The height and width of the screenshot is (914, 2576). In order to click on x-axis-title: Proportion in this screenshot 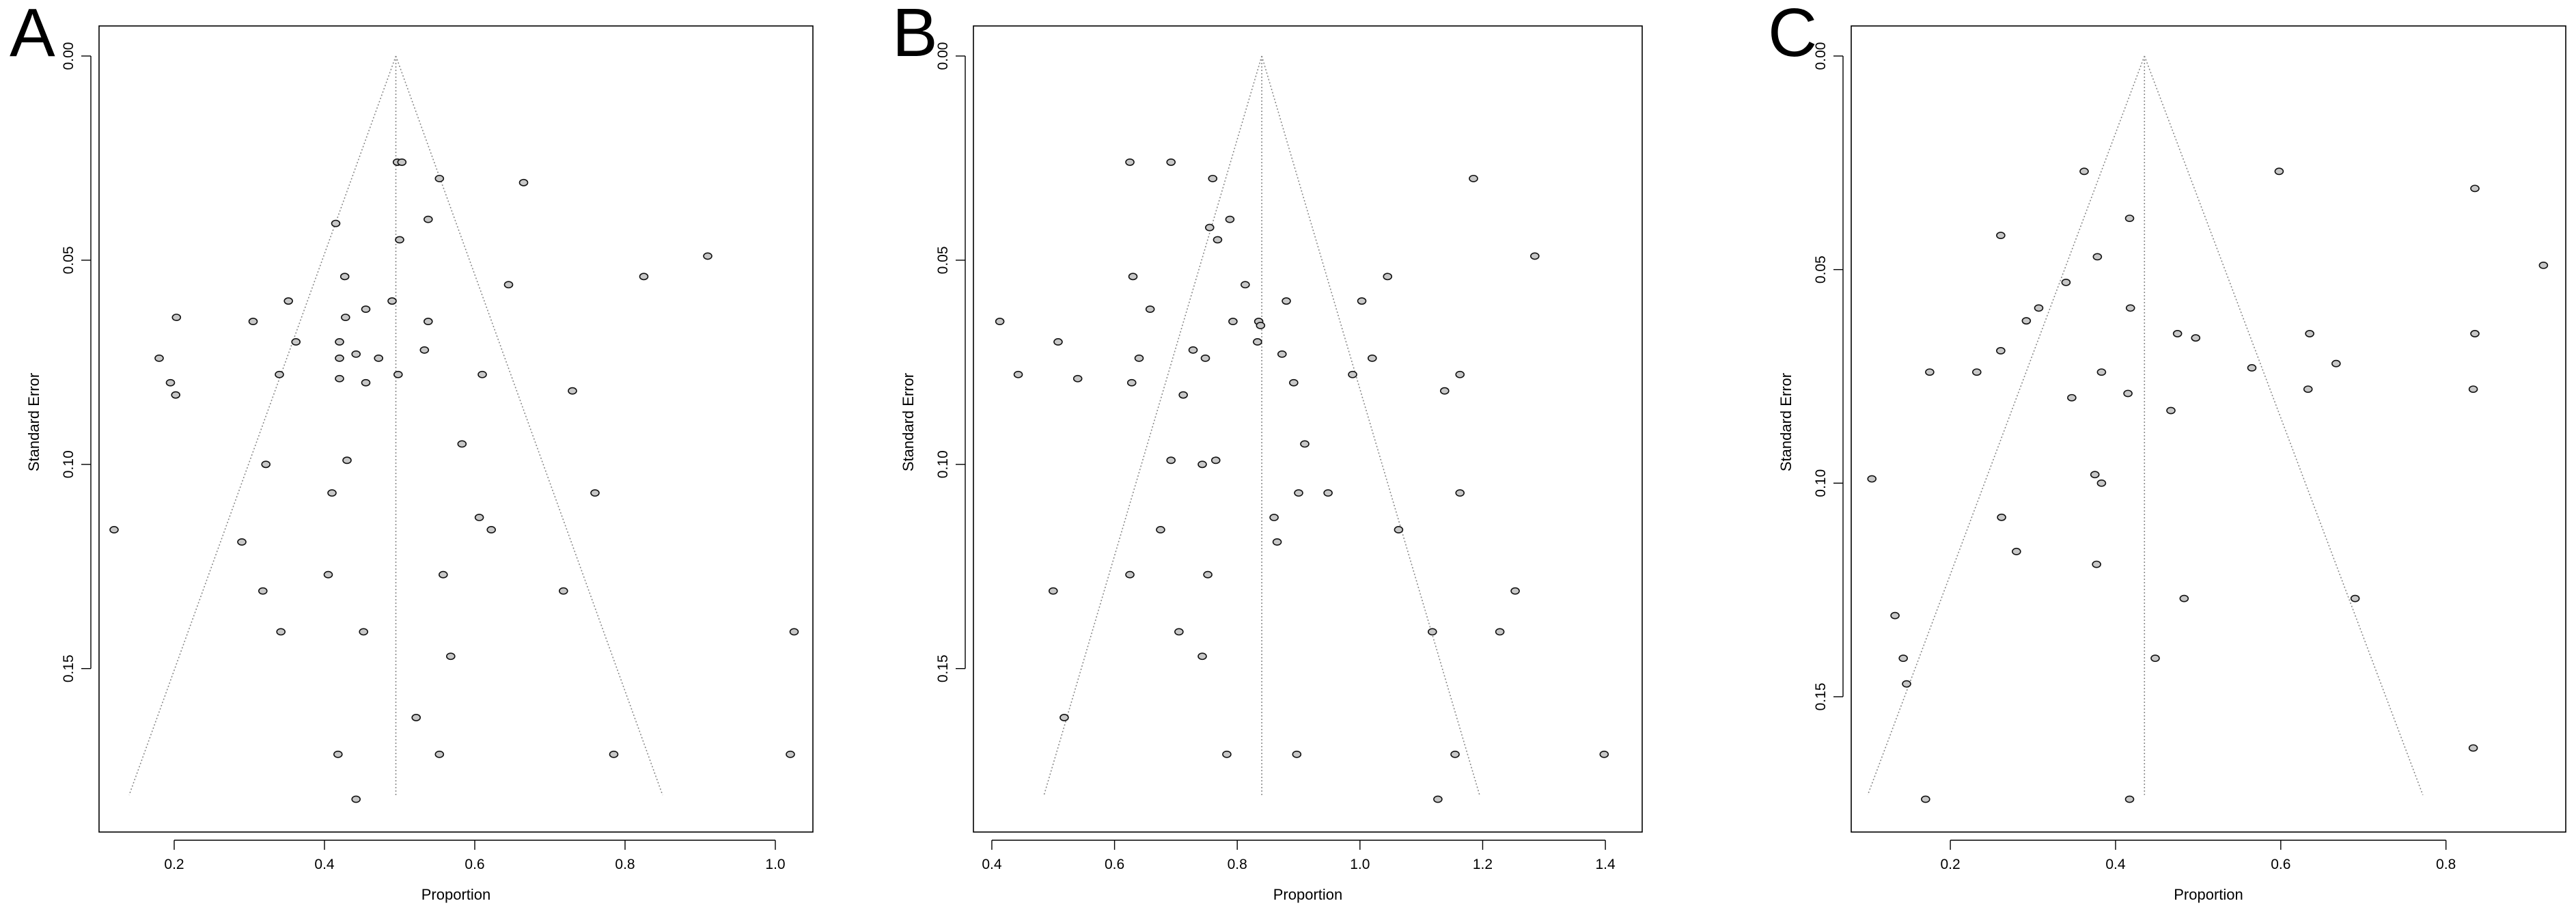, I will do `click(1308, 895)`.